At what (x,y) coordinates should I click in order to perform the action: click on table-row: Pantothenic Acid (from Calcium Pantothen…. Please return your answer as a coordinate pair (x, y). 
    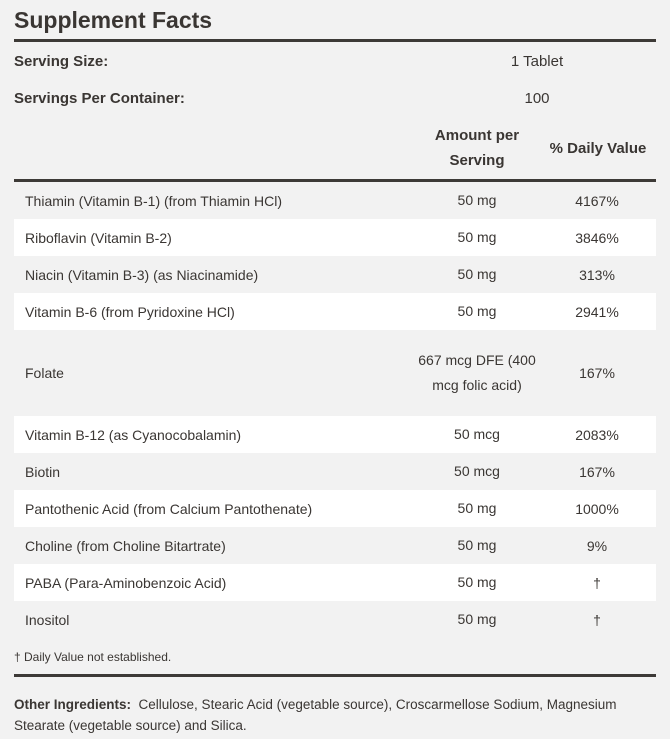
    Looking at the image, I should click on (335, 508).